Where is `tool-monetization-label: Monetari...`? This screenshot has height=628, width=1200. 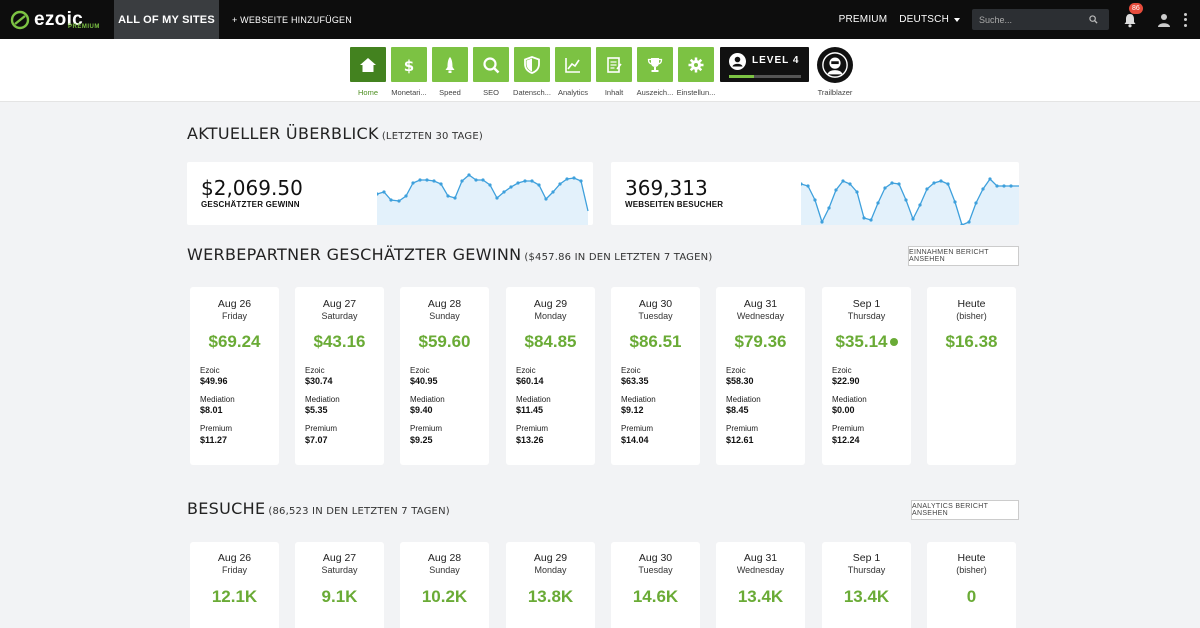
tool-monetization-label: Monetari... is located at coordinates (409, 92).